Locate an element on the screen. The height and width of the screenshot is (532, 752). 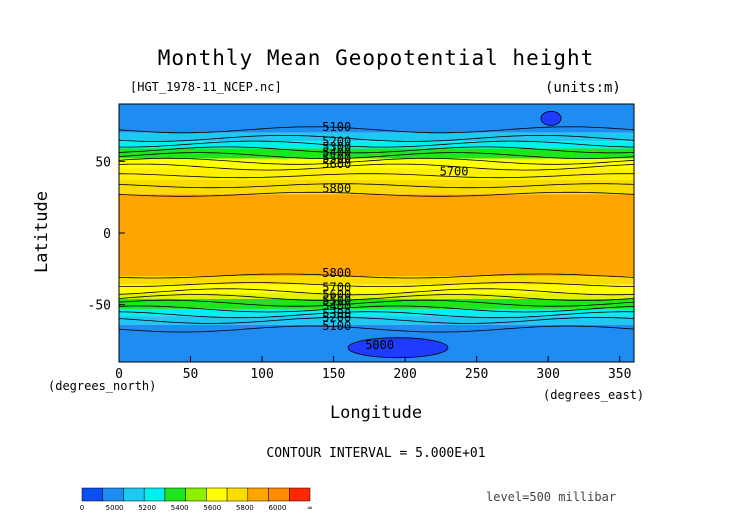
x-tick-label-300: 300 is located at coordinates (547, 374).